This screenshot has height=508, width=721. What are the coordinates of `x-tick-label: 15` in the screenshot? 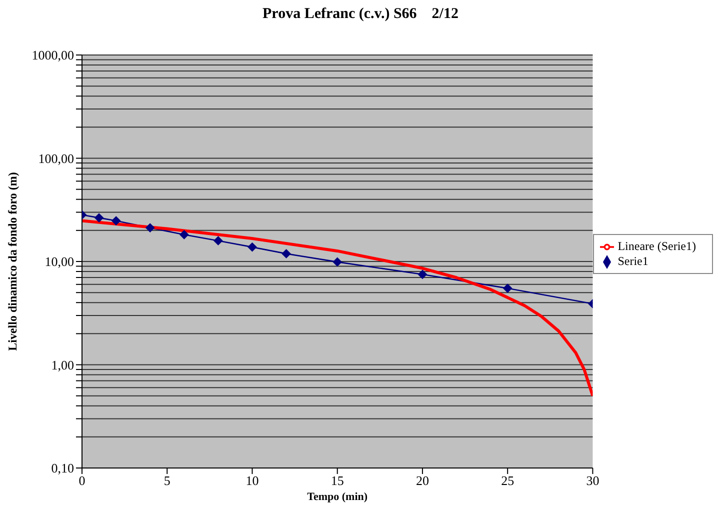 It's located at (337, 480).